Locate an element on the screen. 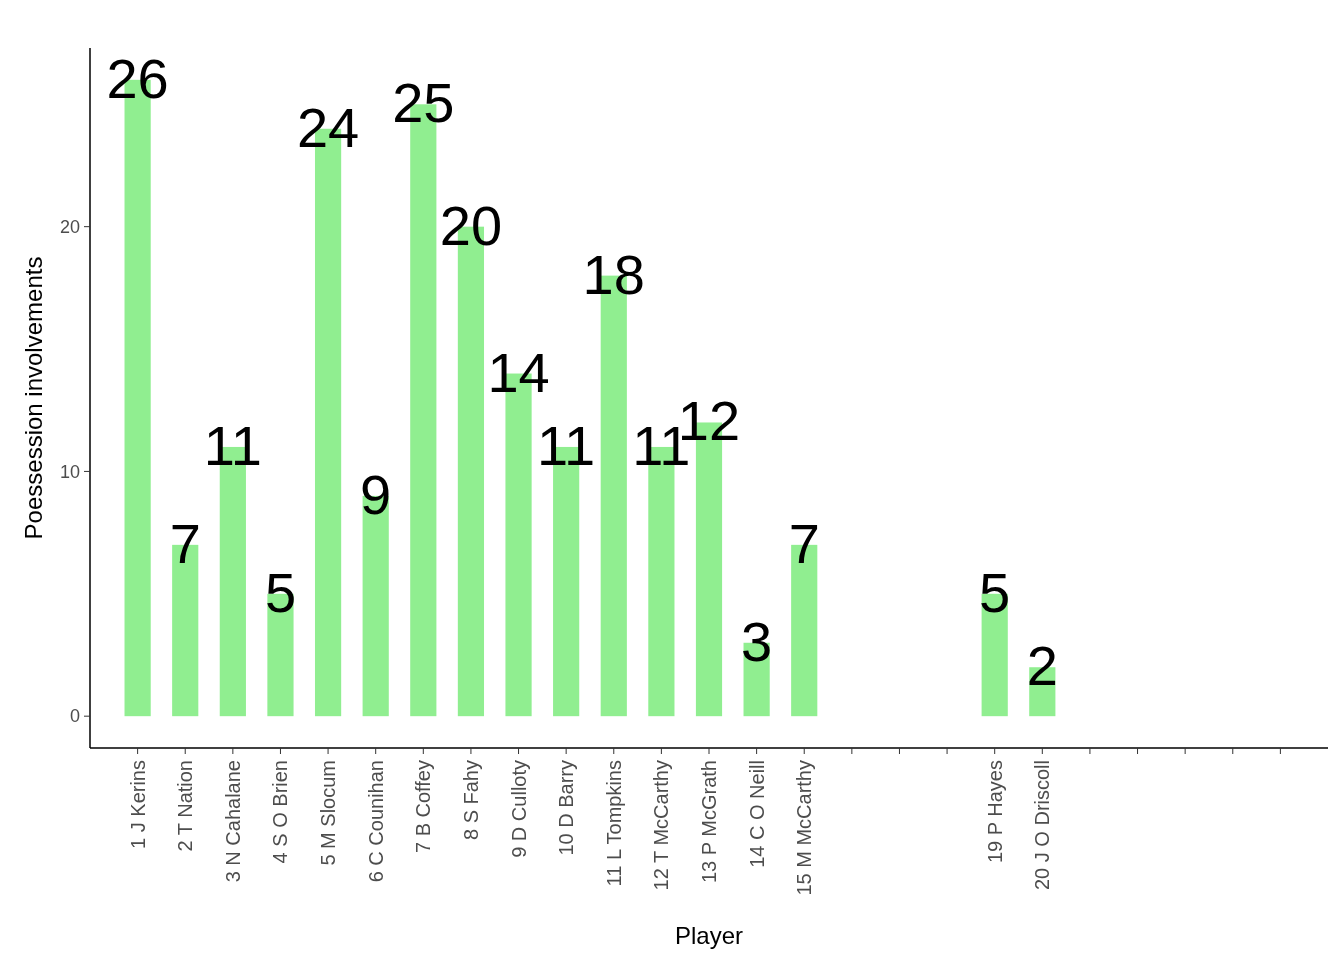 The image size is (1344, 960). x-tick-label: 6 C Counihan is located at coordinates (375, 821).